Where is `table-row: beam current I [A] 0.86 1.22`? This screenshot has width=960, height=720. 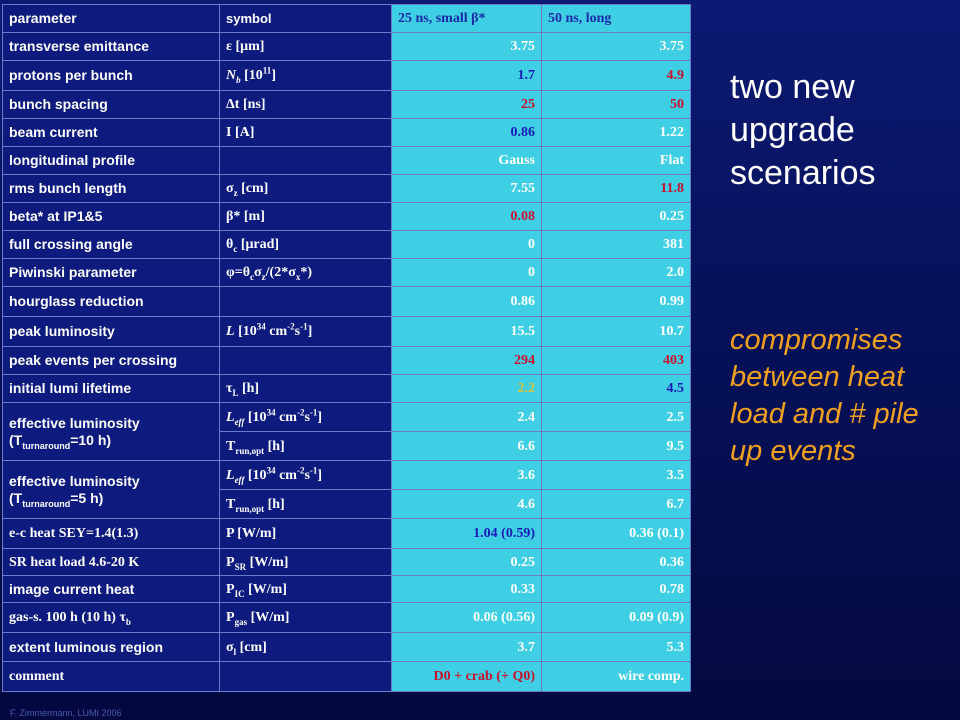
table-row: beam current I [A] 0.86 1.22 is located at coordinates (346, 132).